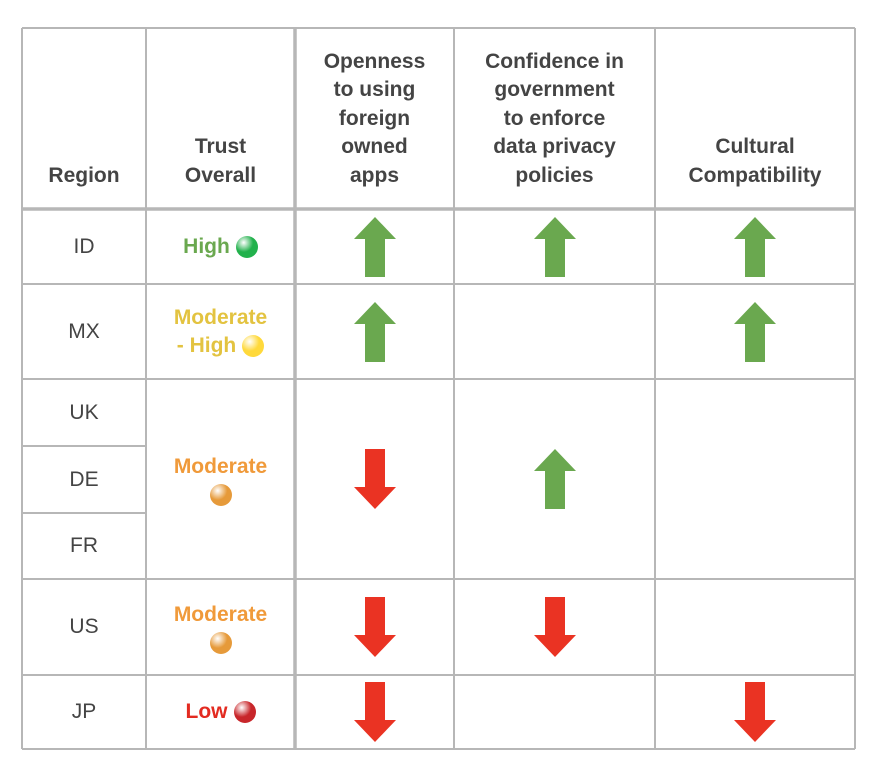 The width and height of the screenshot is (878, 780). Describe the element at coordinates (206, 345) in the screenshot. I see `trust-label: - High` at that location.